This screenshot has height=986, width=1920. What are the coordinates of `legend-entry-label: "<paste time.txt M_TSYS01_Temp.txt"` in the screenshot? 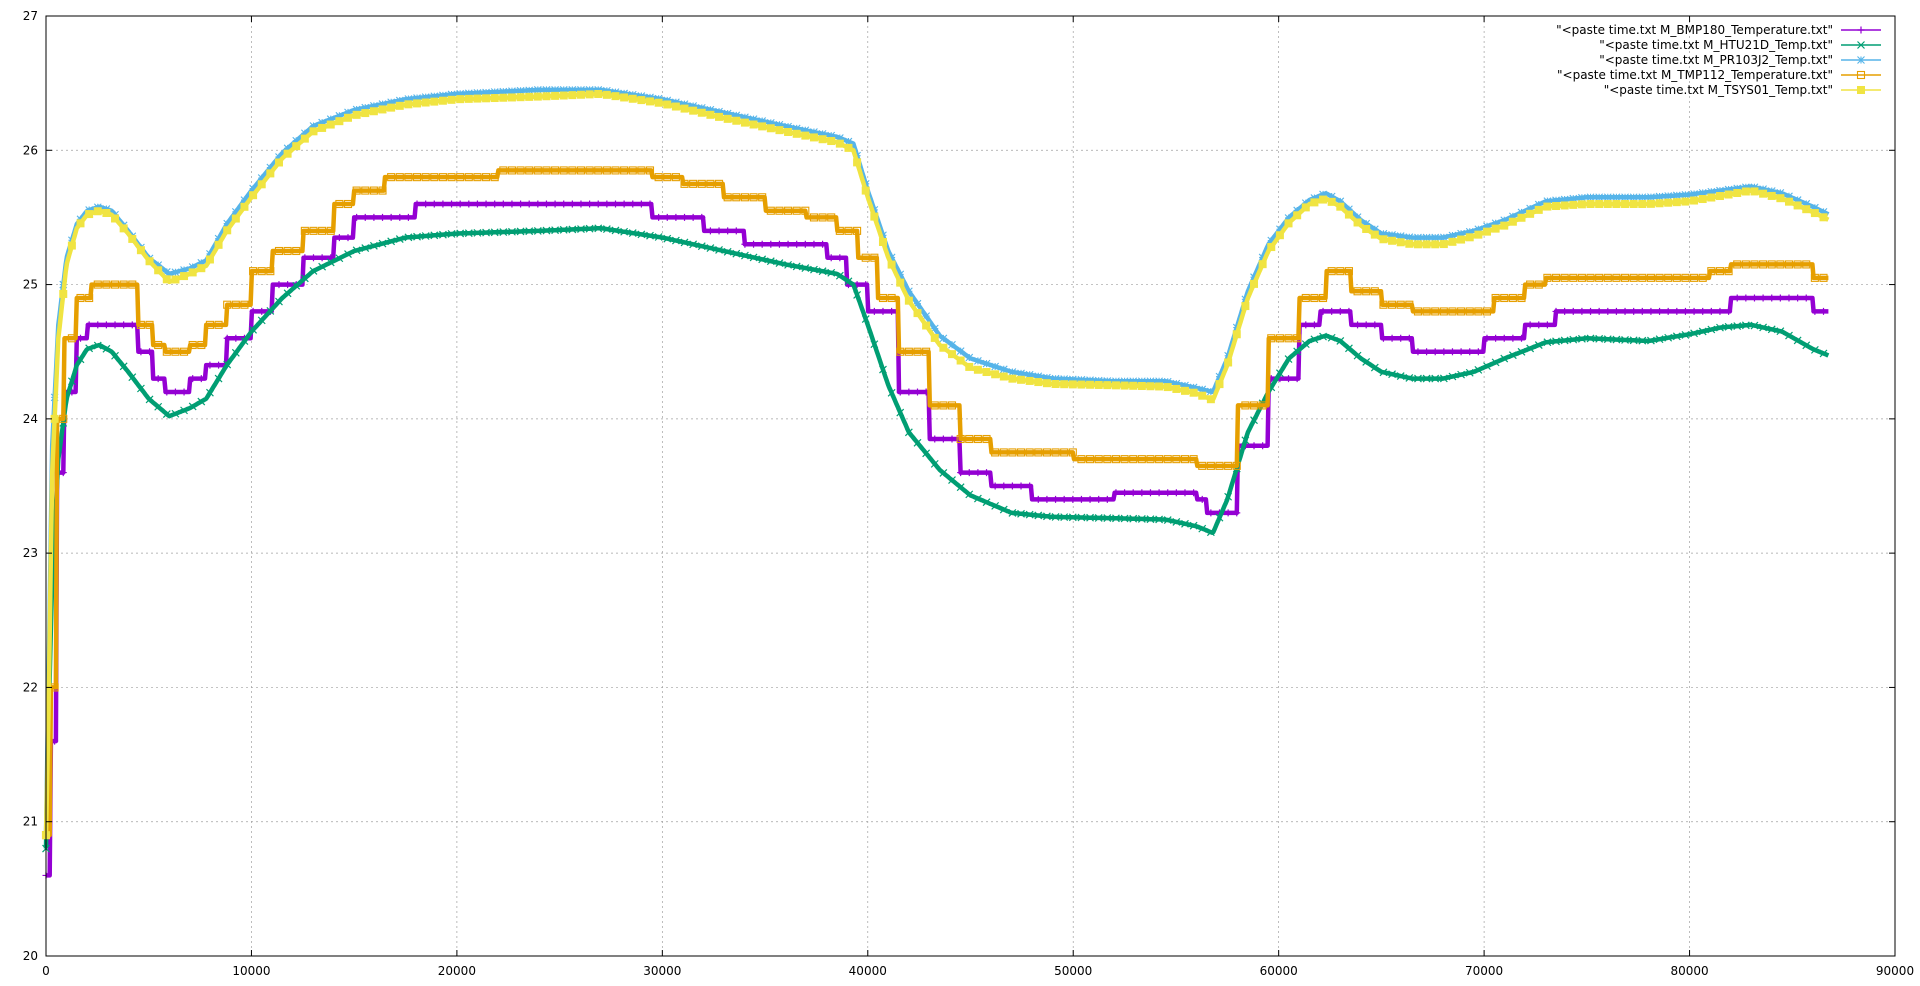 It's located at (1718, 90).